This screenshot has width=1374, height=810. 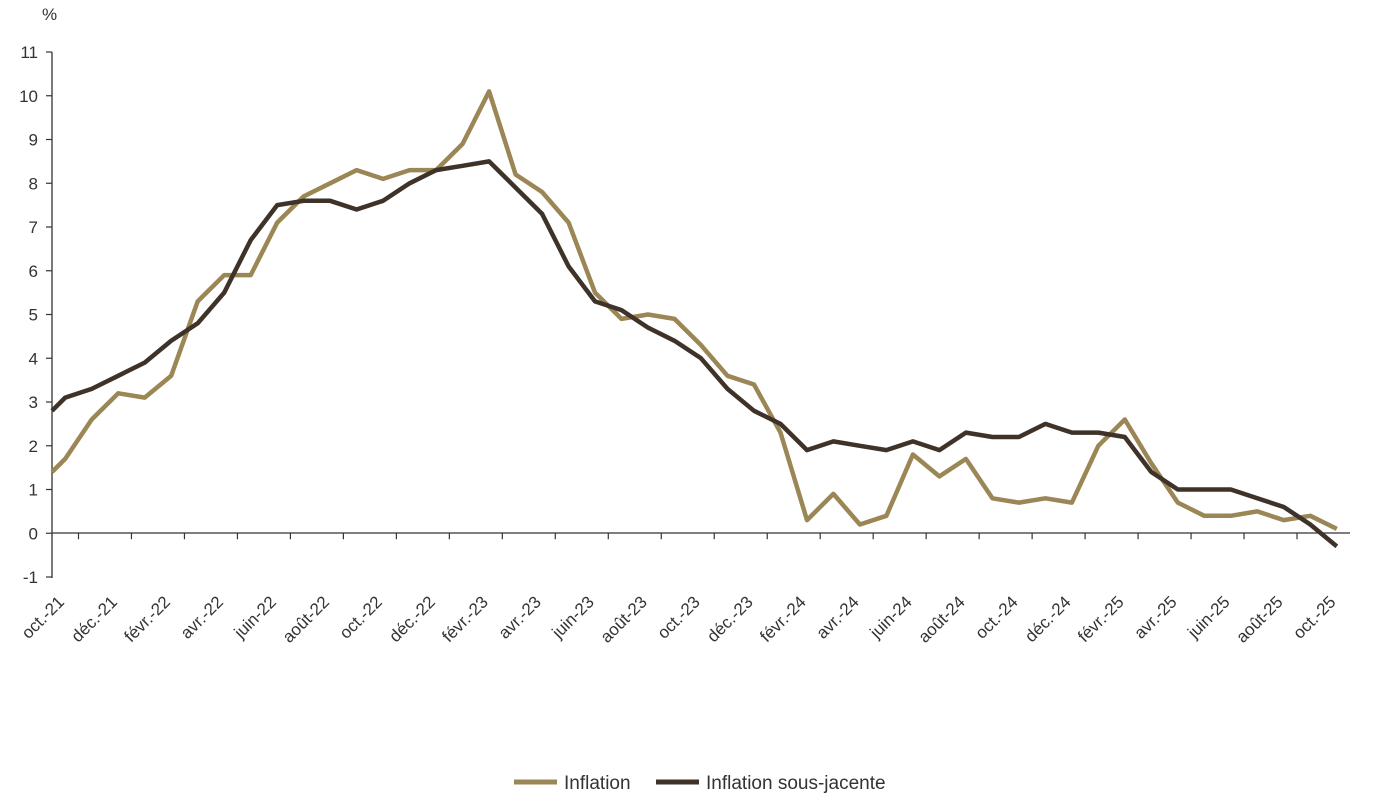 I want to click on x-tick-label: août-23, so click(x=624, y=619).